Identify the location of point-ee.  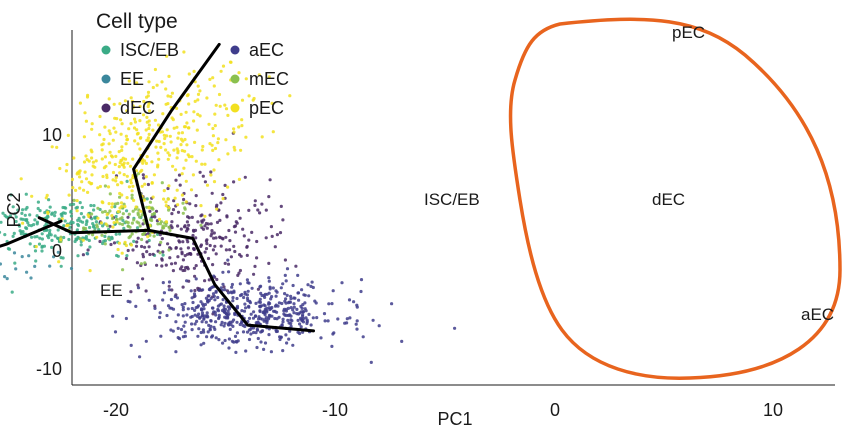
(7, 279).